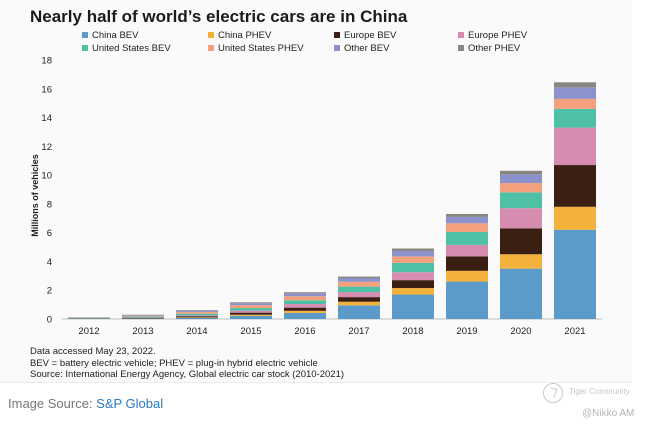 The height and width of the screenshot is (429, 646). What do you see at coordinates (367, 48) in the screenshot?
I see `legend-label-other-bev: Other BEV` at bounding box center [367, 48].